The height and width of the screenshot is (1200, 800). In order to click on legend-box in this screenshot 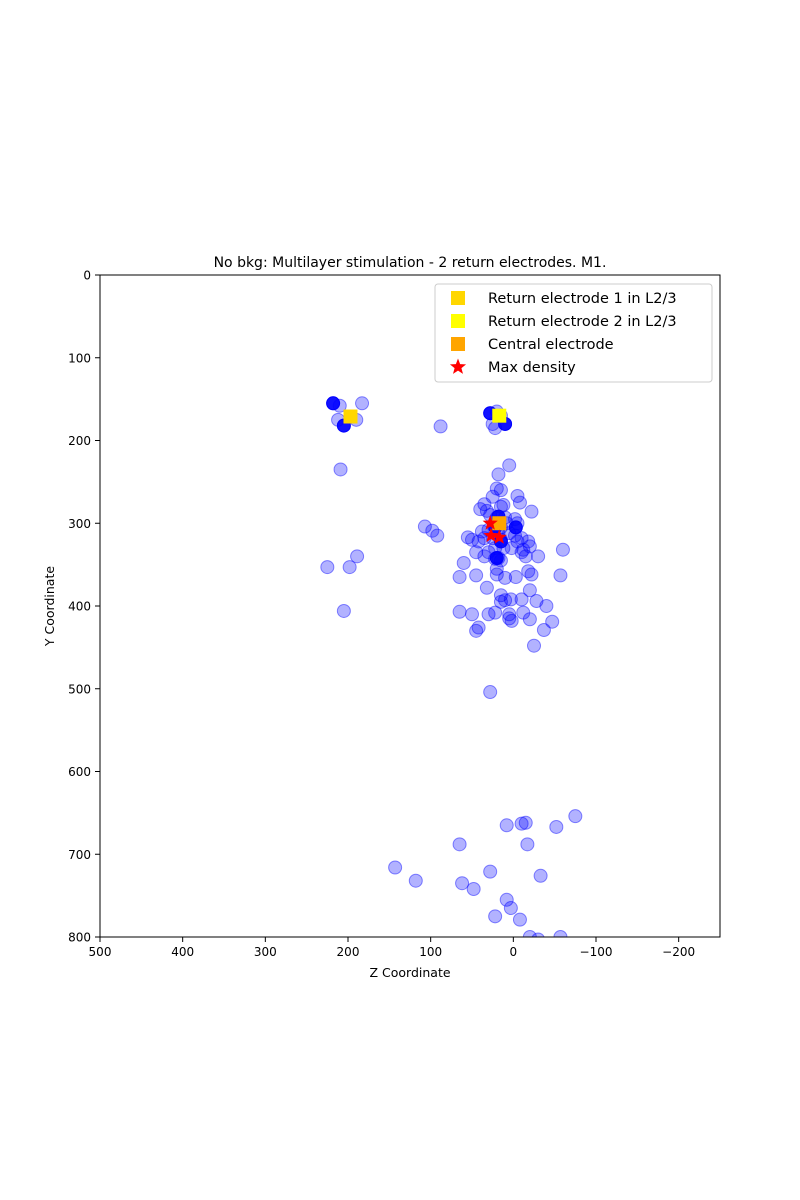, I will do `click(573, 333)`.